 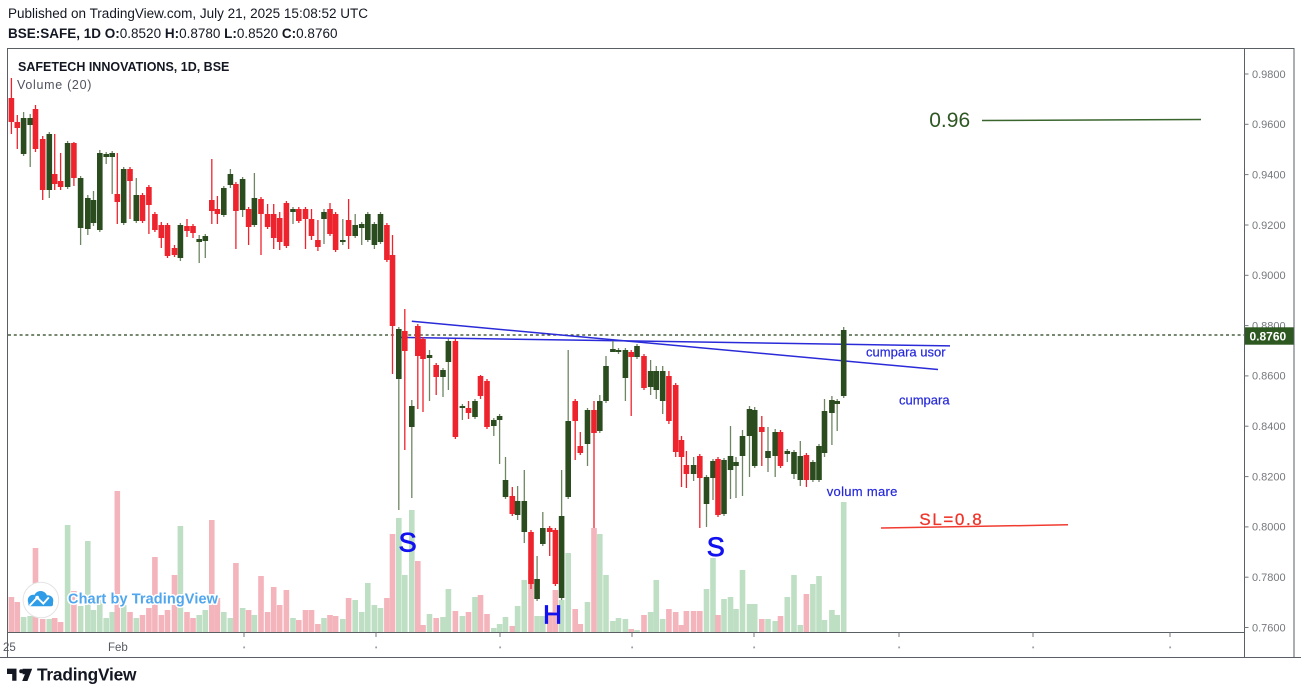 I want to click on svg-text: 0.9000, so click(x=1269, y=276).